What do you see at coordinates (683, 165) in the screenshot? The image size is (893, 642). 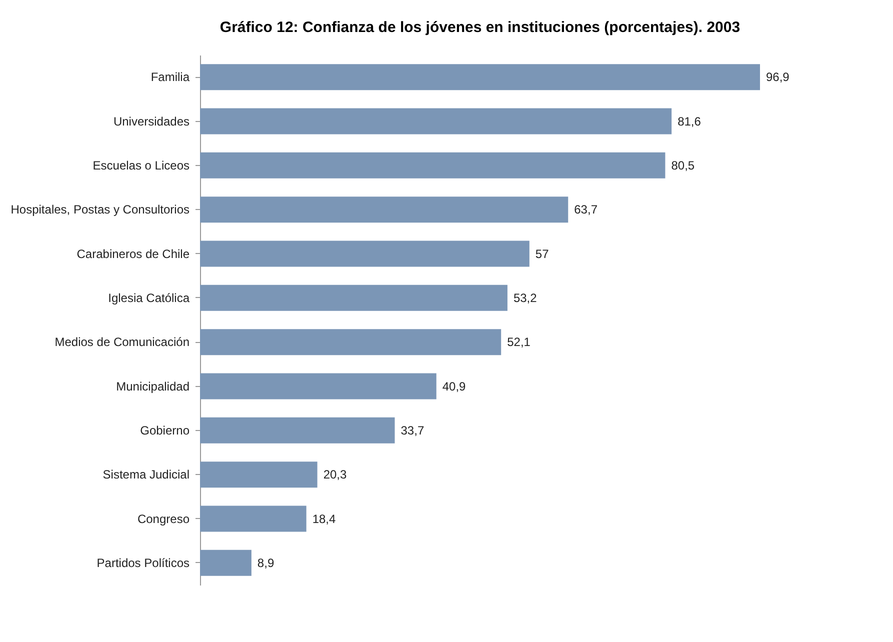 I see `data-label: 80,5` at bounding box center [683, 165].